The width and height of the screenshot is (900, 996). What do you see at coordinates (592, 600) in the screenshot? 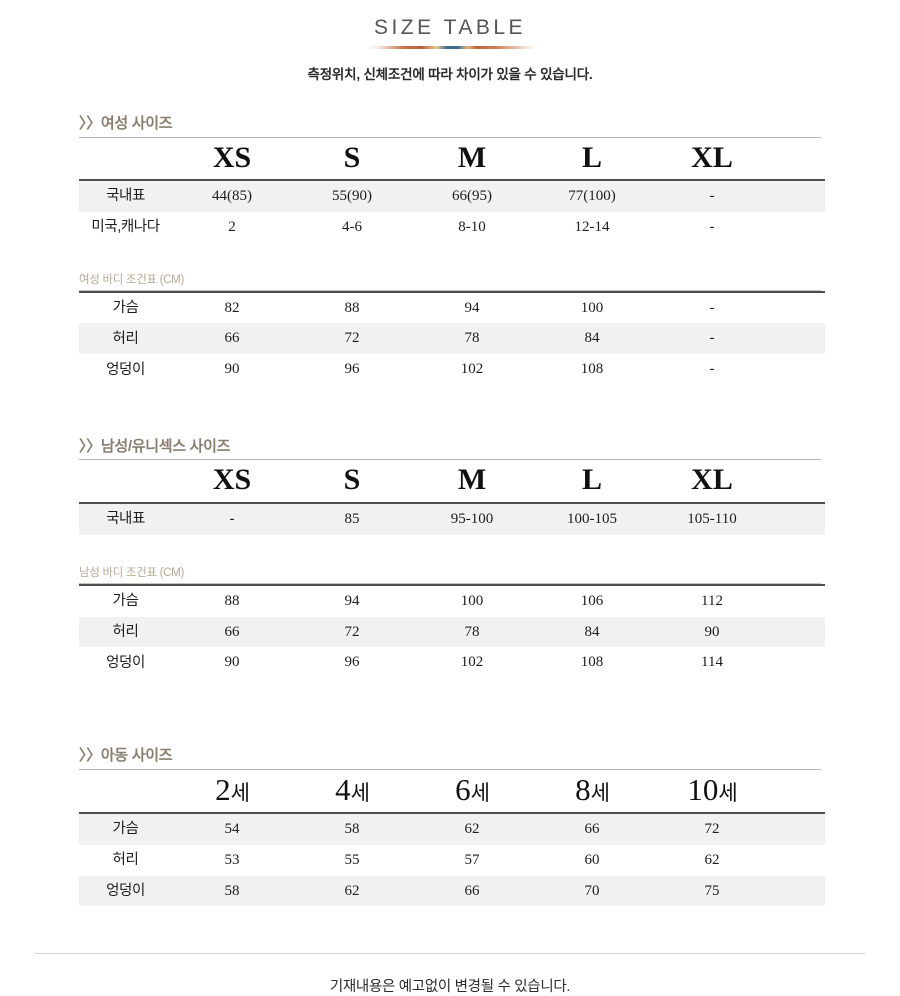
I see `cell: 106` at bounding box center [592, 600].